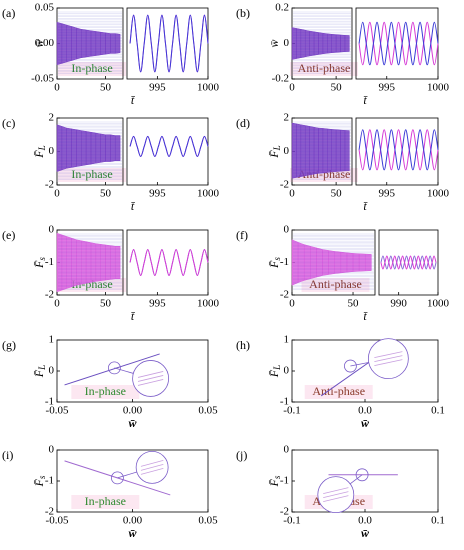 This screenshot has height=550, width=464. What do you see at coordinates (9, 345) in the screenshot?
I see `panel-label: (g)` at bounding box center [9, 345].